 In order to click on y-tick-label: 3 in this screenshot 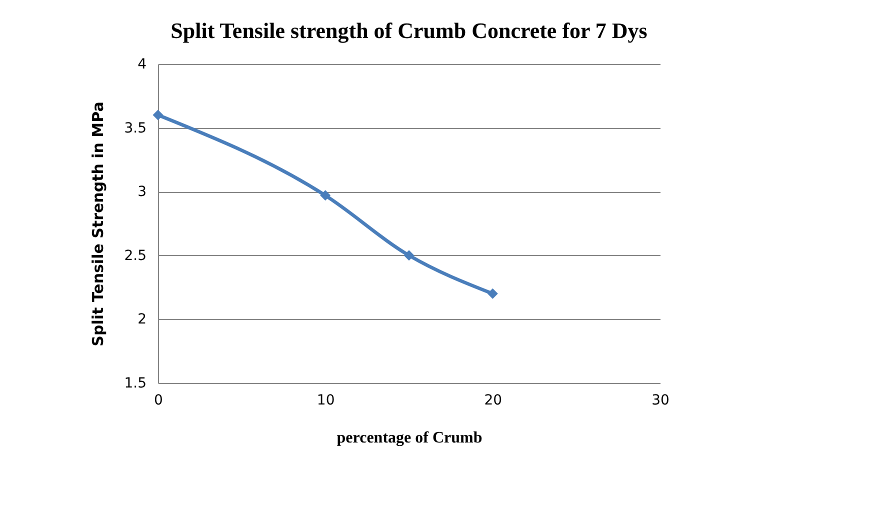, I will do `click(142, 192)`.